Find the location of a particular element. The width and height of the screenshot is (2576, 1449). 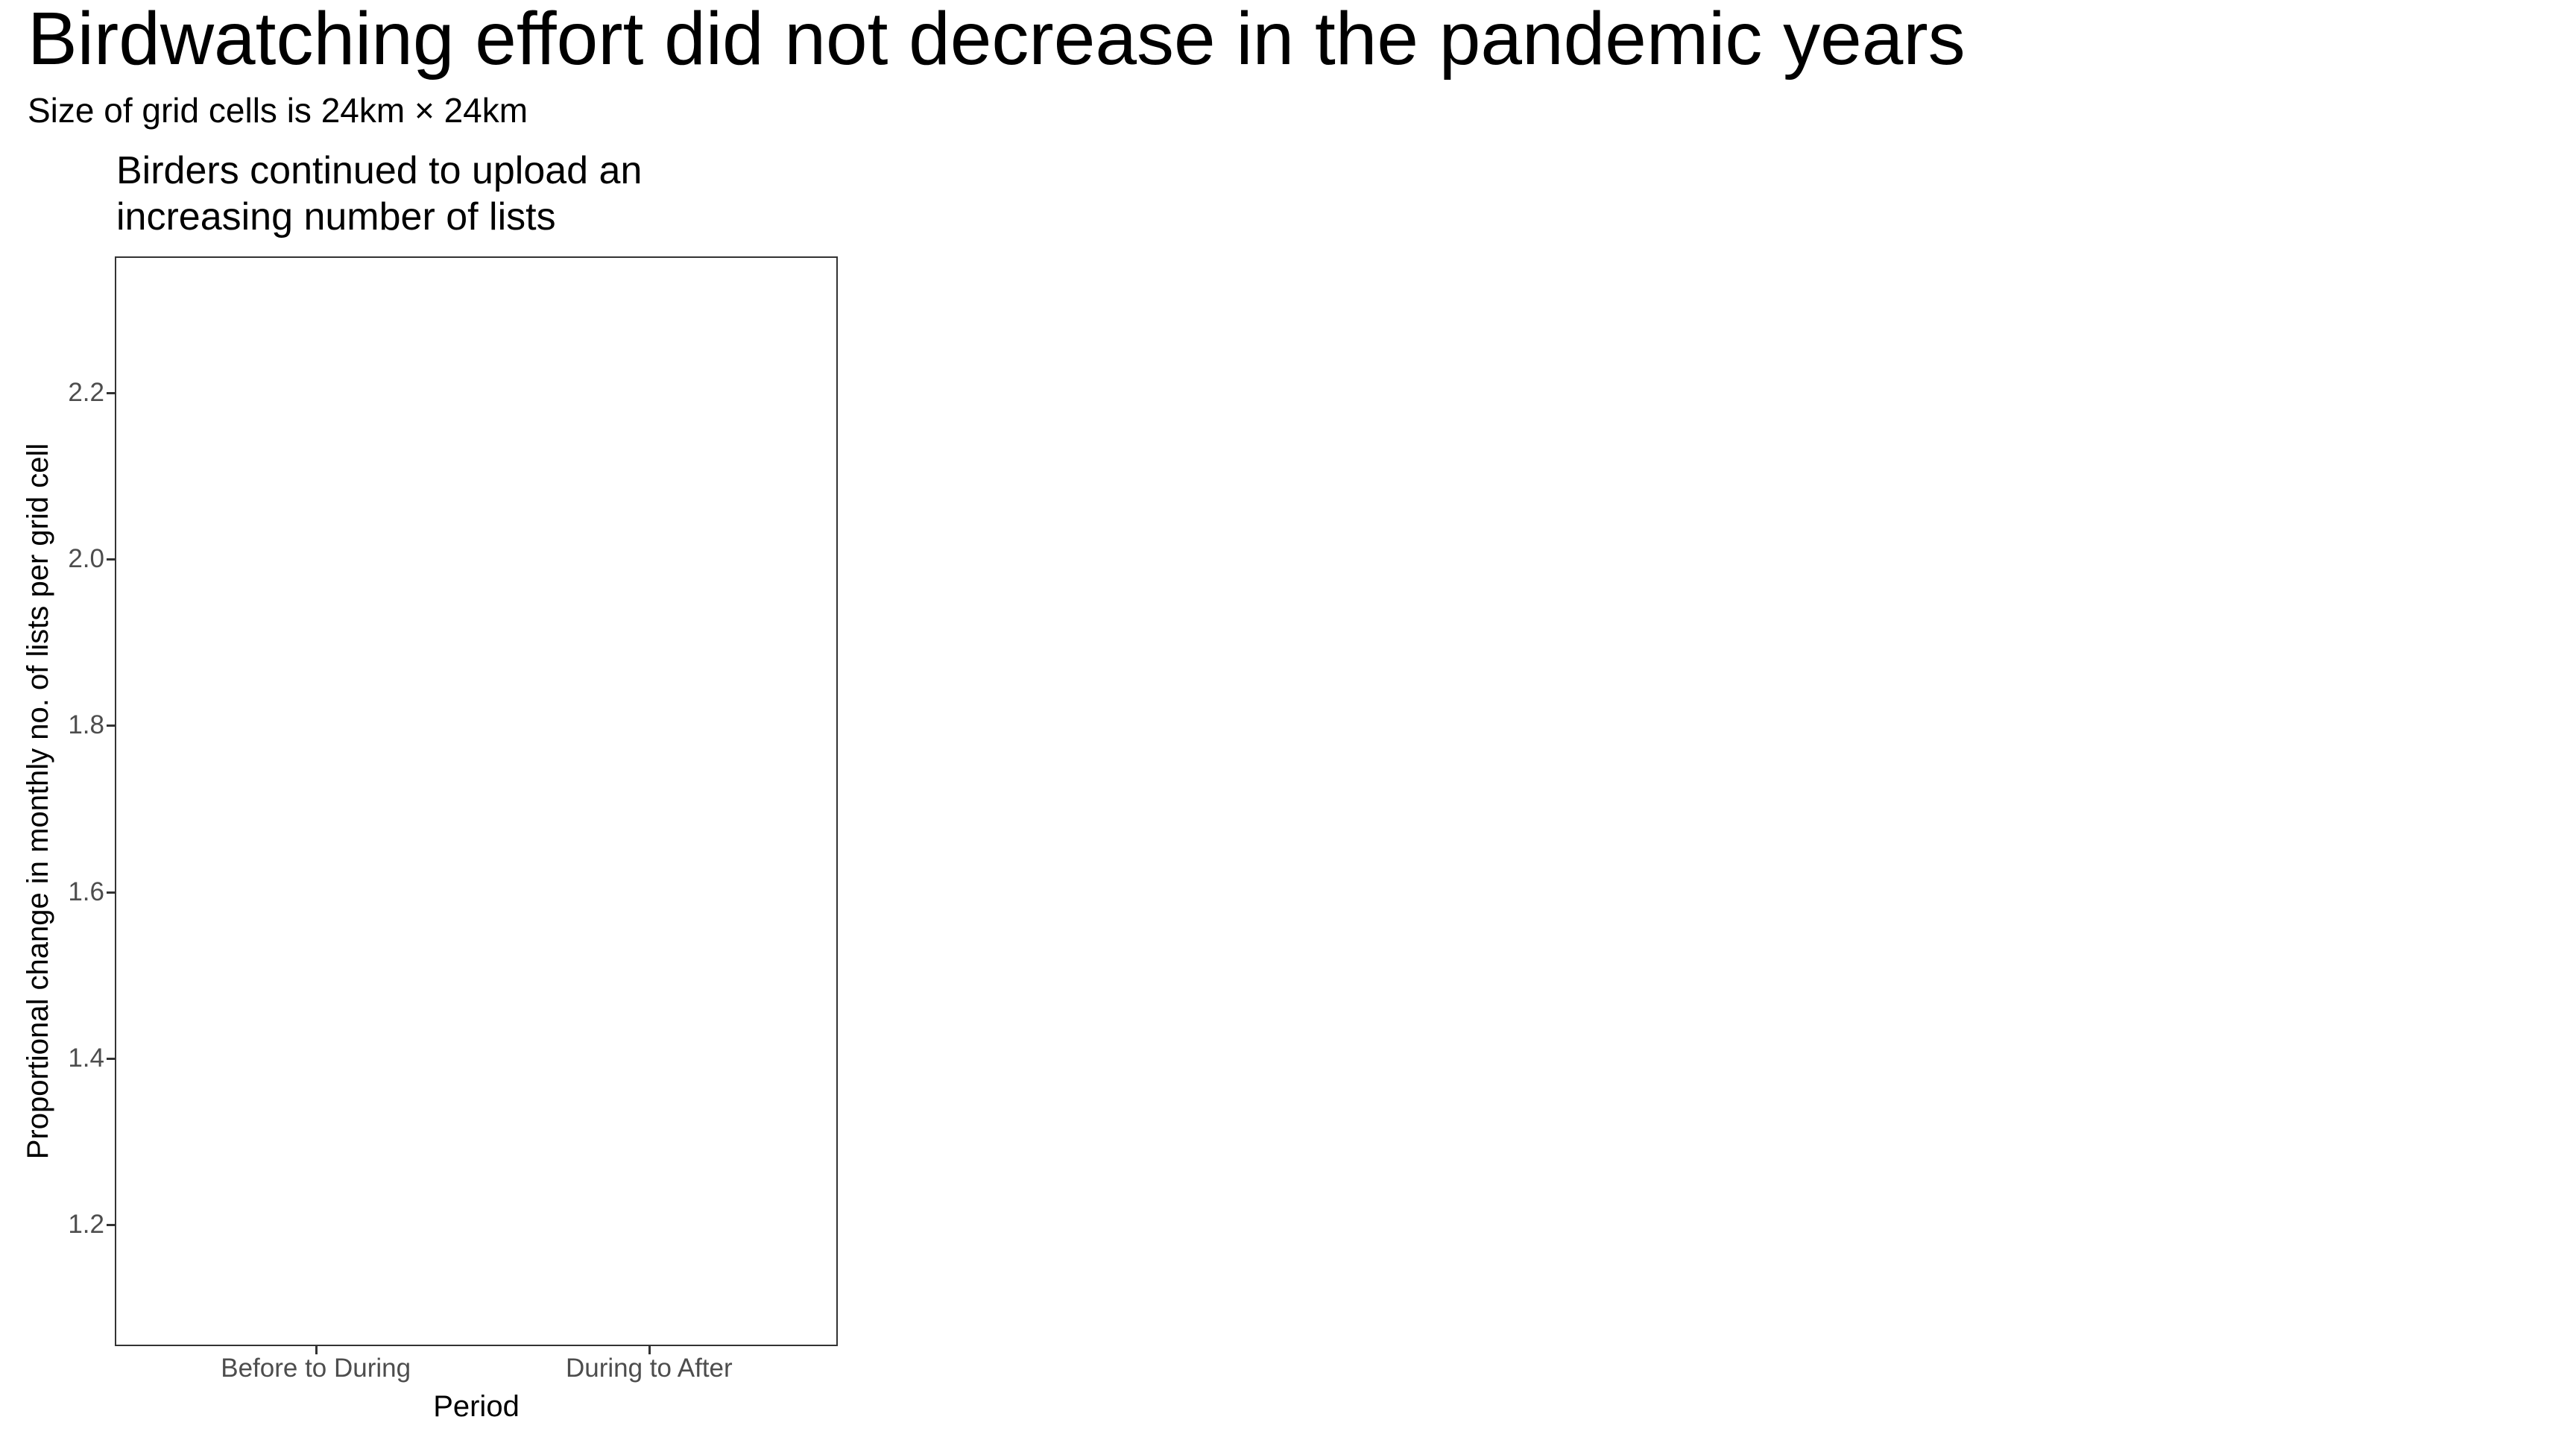

y-tick-label: 1.4 is located at coordinates (86, 1058).